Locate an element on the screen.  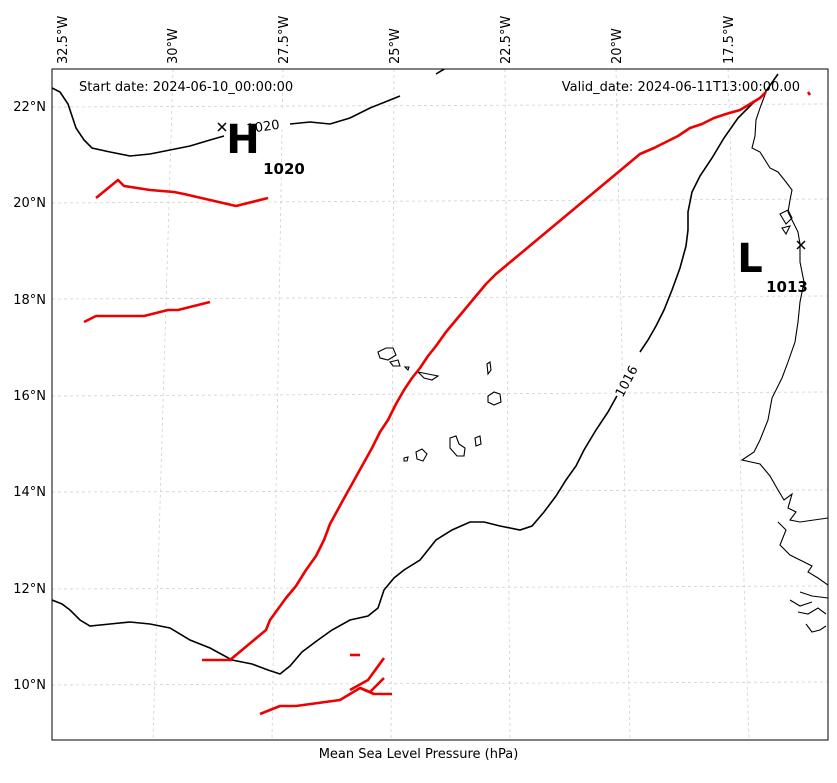
front-edge-tick is located at coordinates (809, 93).